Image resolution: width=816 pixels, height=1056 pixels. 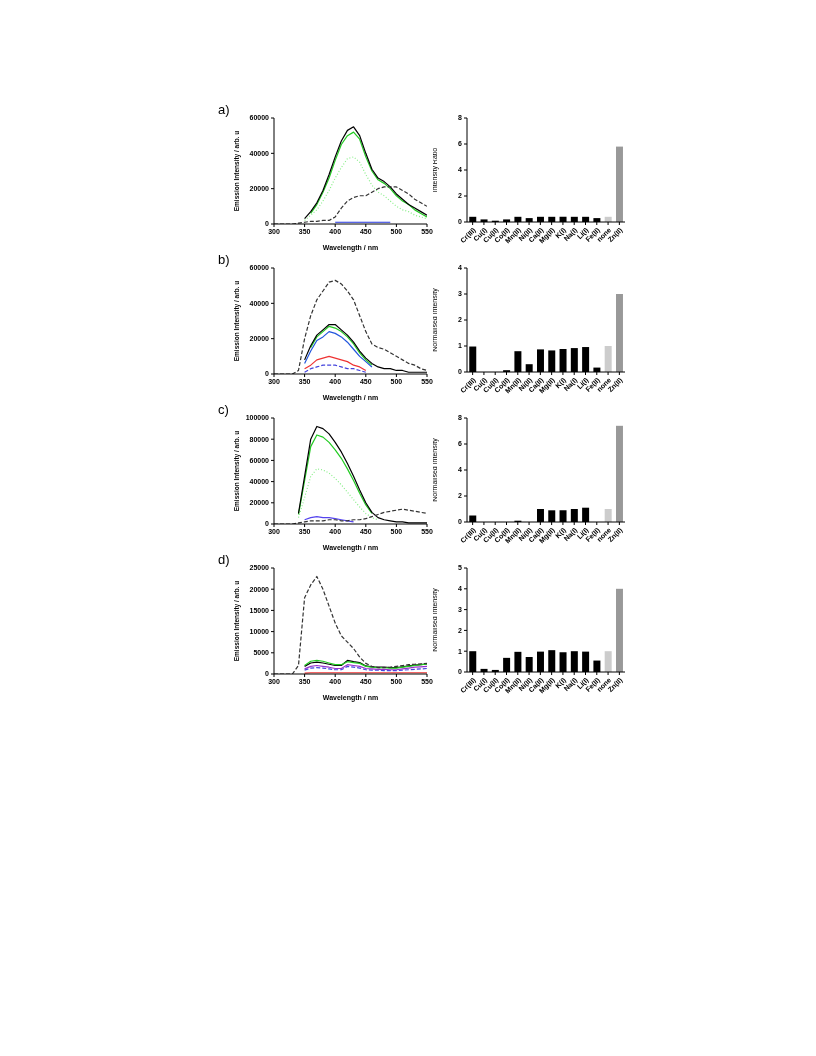 What do you see at coordinates (224, 259) in the screenshot?
I see `chart-title: b)` at bounding box center [224, 259].